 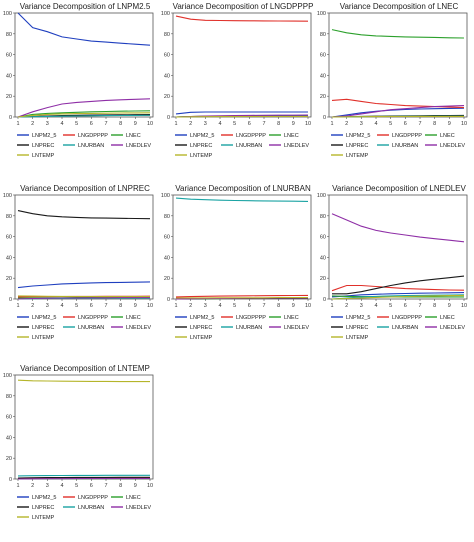 I want to click on series-line-lngdpppp, so click(x=242, y=18).